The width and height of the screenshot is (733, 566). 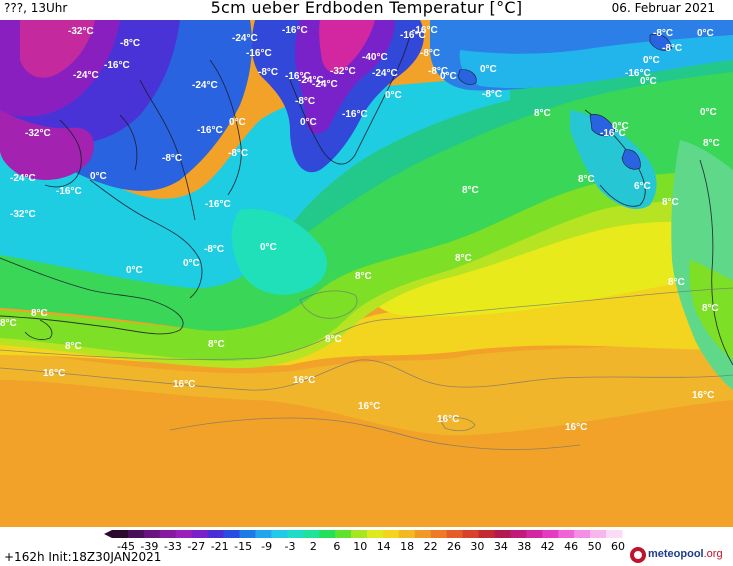 What do you see at coordinates (347, 46) in the screenshot?
I see `greenland-peak` at bounding box center [347, 46].